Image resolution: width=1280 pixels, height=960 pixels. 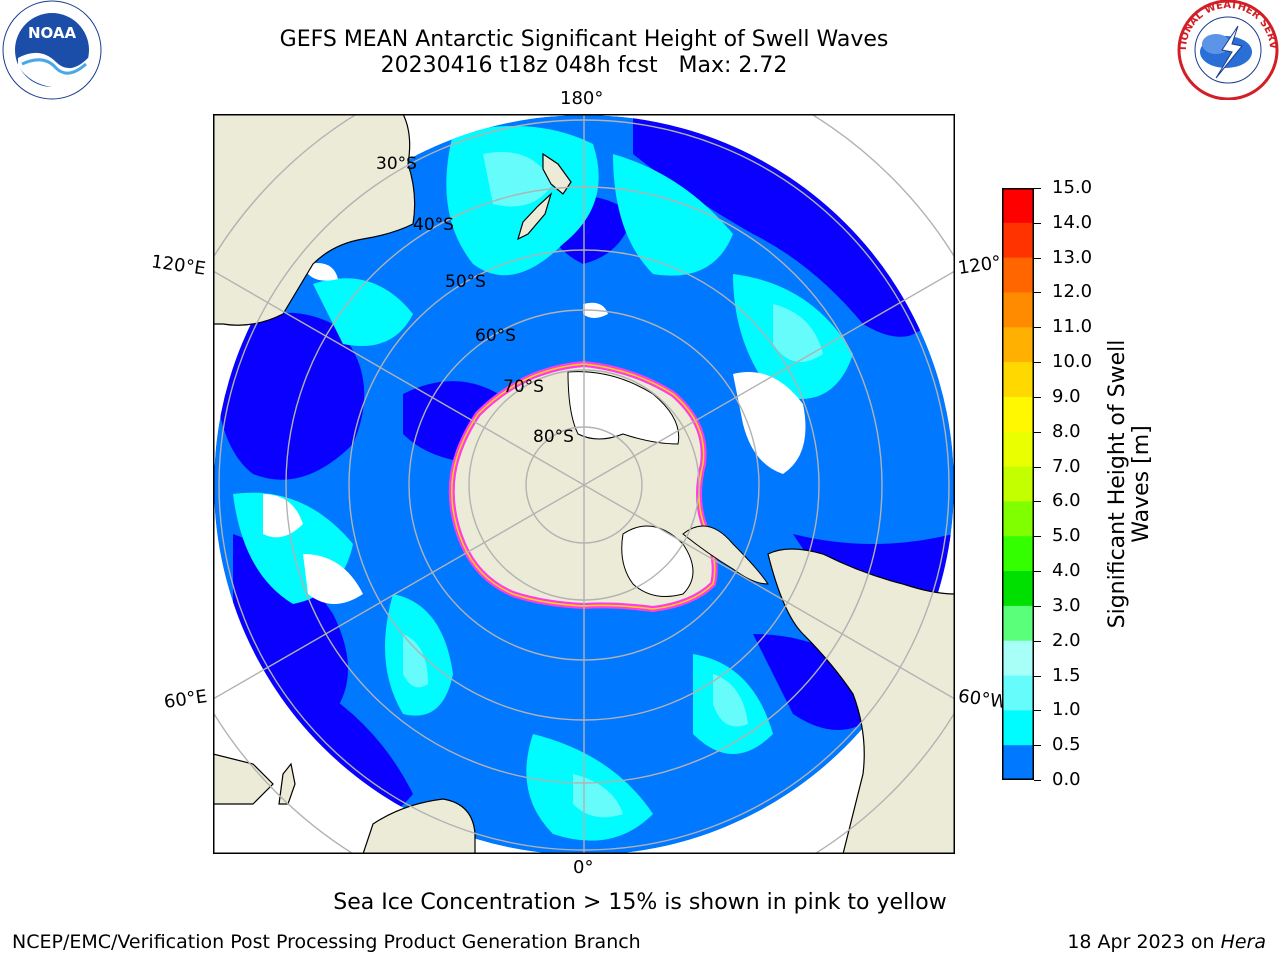 I want to click on lat-label-70s: 70°S, so click(x=523, y=387).